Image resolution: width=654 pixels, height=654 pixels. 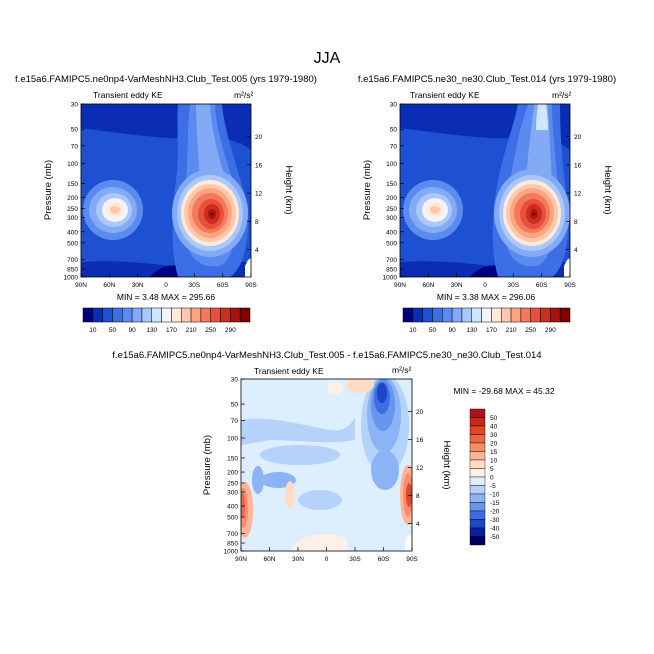 What do you see at coordinates (251, 285) in the screenshot?
I see `panel-1-xtick-label: 90S` at bounding box center [251, 285].